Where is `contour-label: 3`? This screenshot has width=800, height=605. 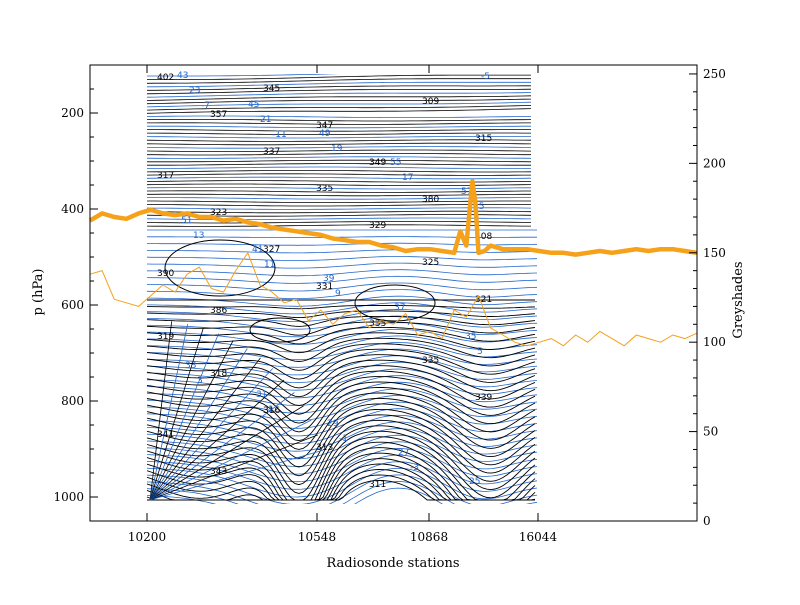
contour-label: 3 is located at coordinates (200, 381).